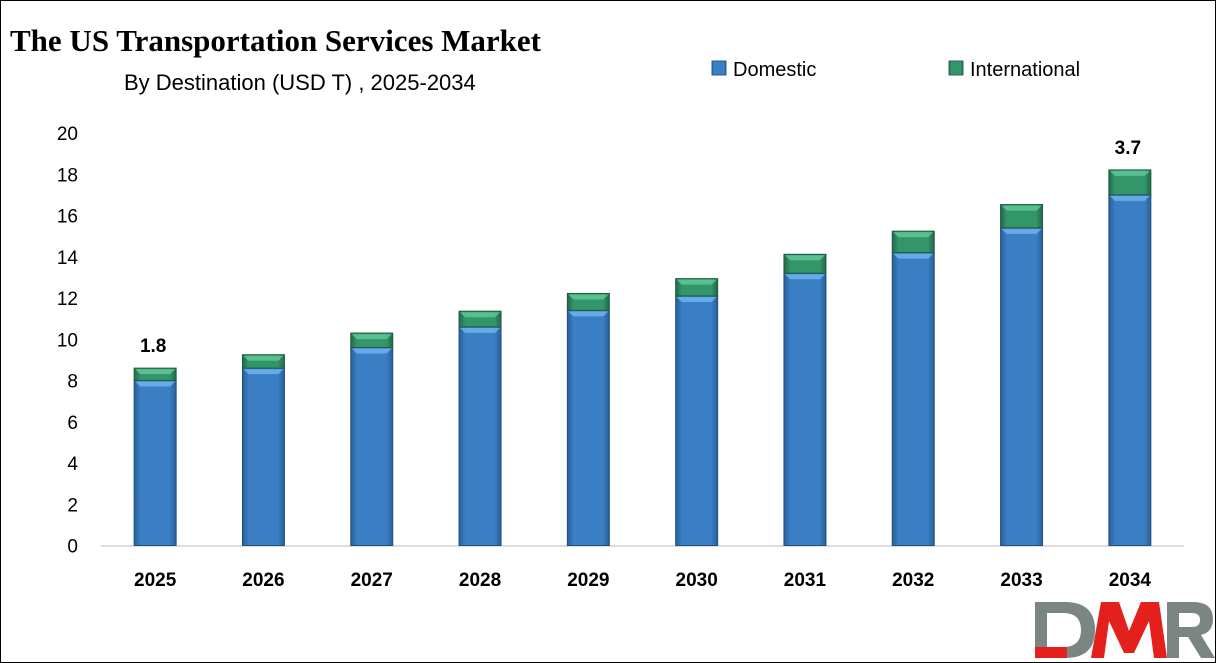 This screenshot has height=663, width=1216. Describe the element at coordinates (1130, 580) in the screenshot. I see `x-tick-label: 2034` at that location.